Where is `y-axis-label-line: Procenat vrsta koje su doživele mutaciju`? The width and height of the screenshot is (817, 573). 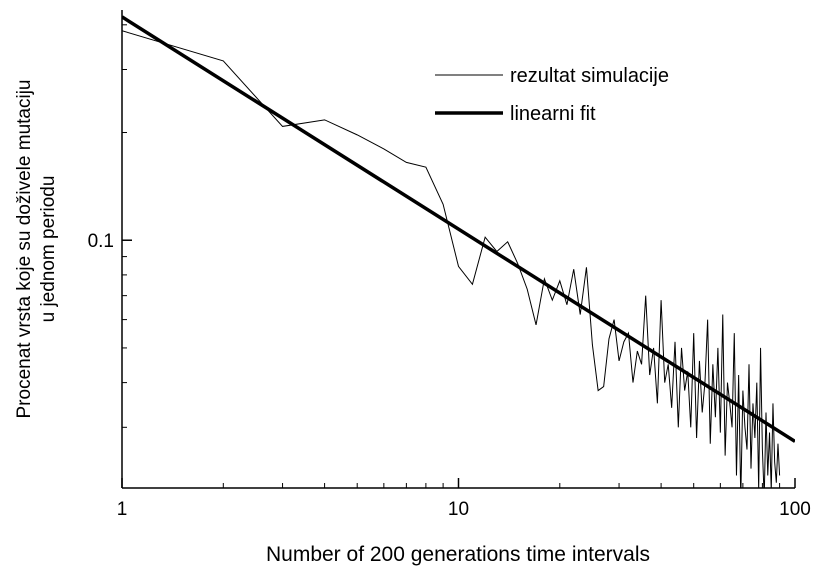
y-axis-label-line: Procenat vrsta koje su doživele mutaciju is located at coordinates (24, 249).